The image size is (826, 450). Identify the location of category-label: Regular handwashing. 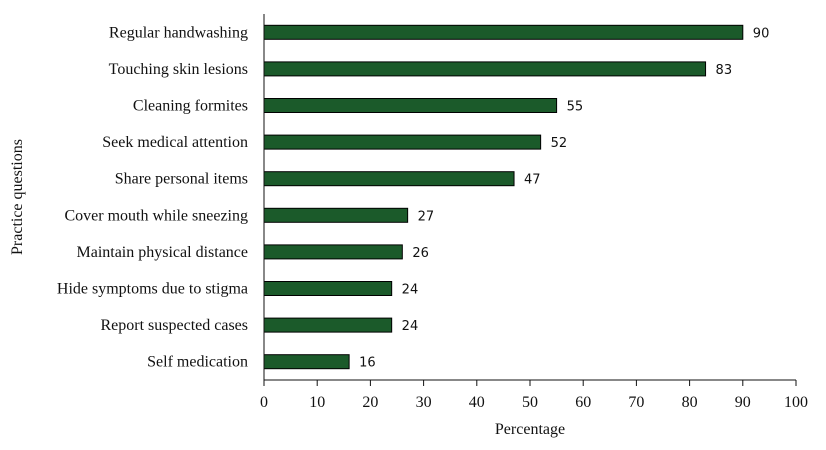
(178, 32).